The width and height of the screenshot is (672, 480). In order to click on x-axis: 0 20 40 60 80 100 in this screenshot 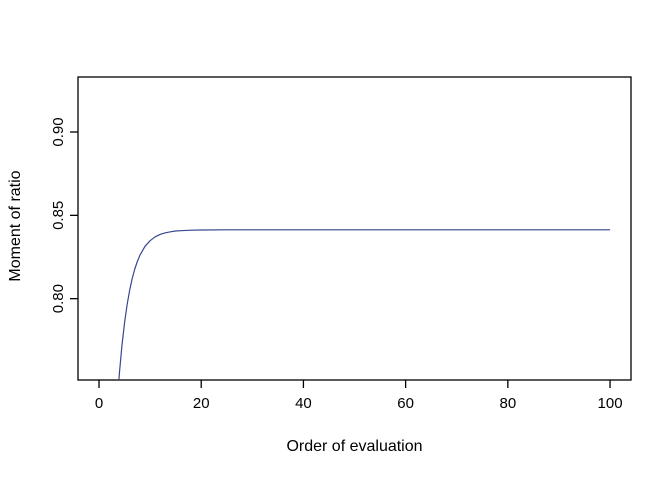, I will do `click(359, 396)`.